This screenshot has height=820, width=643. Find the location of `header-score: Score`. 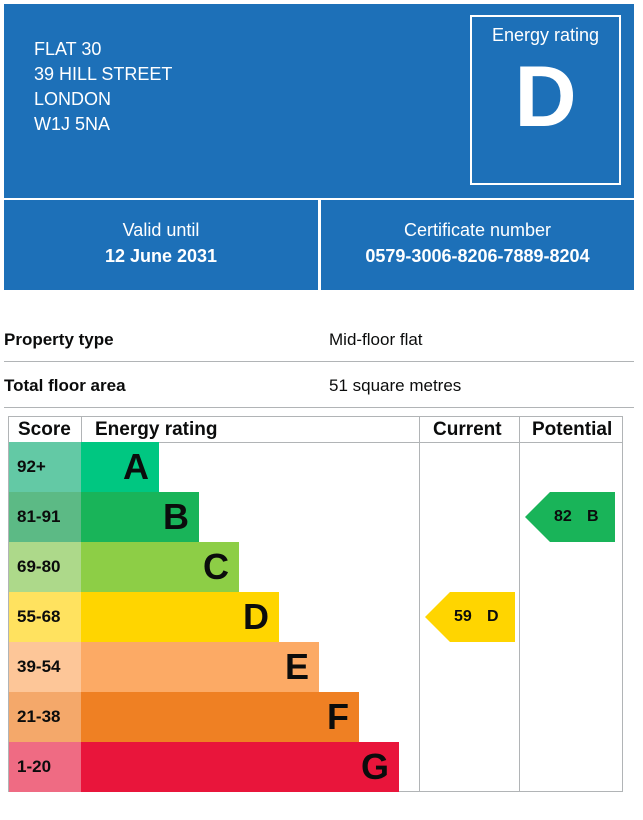

header-score: Score is located at coordinates (44, 429).